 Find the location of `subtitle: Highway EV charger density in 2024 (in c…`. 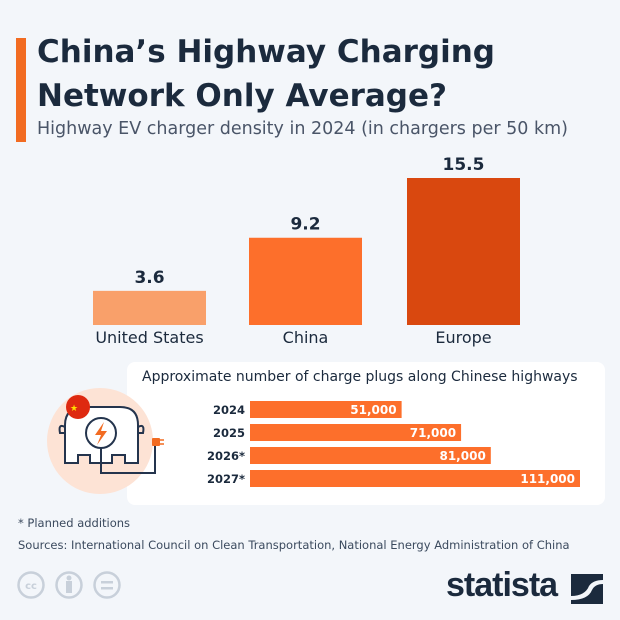

subtitle: Highway EV charger density in 2024 (in c… is located at coordinates (302, 129).